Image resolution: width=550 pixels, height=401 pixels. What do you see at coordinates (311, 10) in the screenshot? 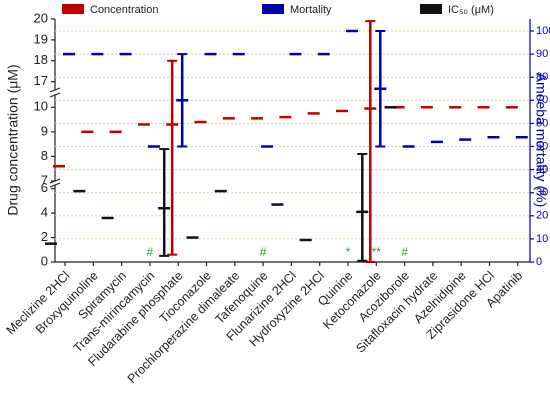
I see `legend-label: Mortality` at bounding box center [311, 10].